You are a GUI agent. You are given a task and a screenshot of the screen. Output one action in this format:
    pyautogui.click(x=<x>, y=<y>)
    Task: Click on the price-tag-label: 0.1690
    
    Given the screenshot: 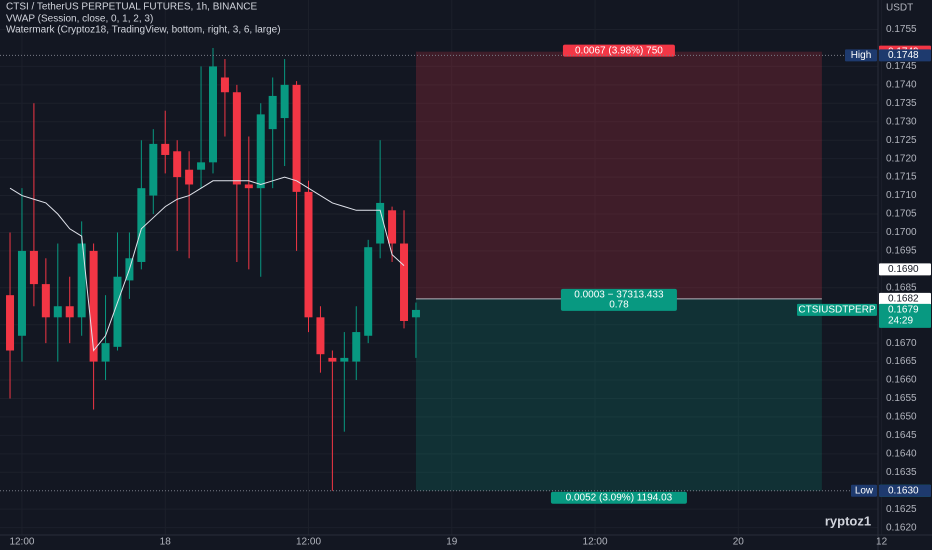 What is the action you would take?
    pyautogui.click(x=903, y=269)
    